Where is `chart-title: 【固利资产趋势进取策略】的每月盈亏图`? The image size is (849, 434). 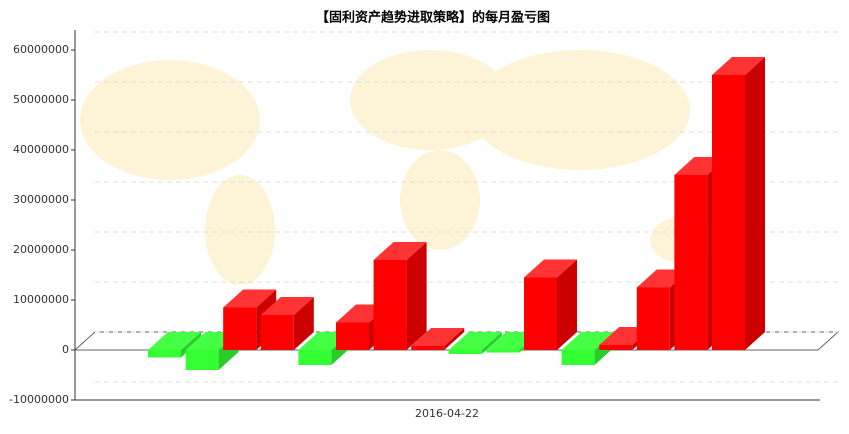
chart-title: 【固利资产趋势进取策略】的每月盈亏图 is located at coordinates (433, 18).